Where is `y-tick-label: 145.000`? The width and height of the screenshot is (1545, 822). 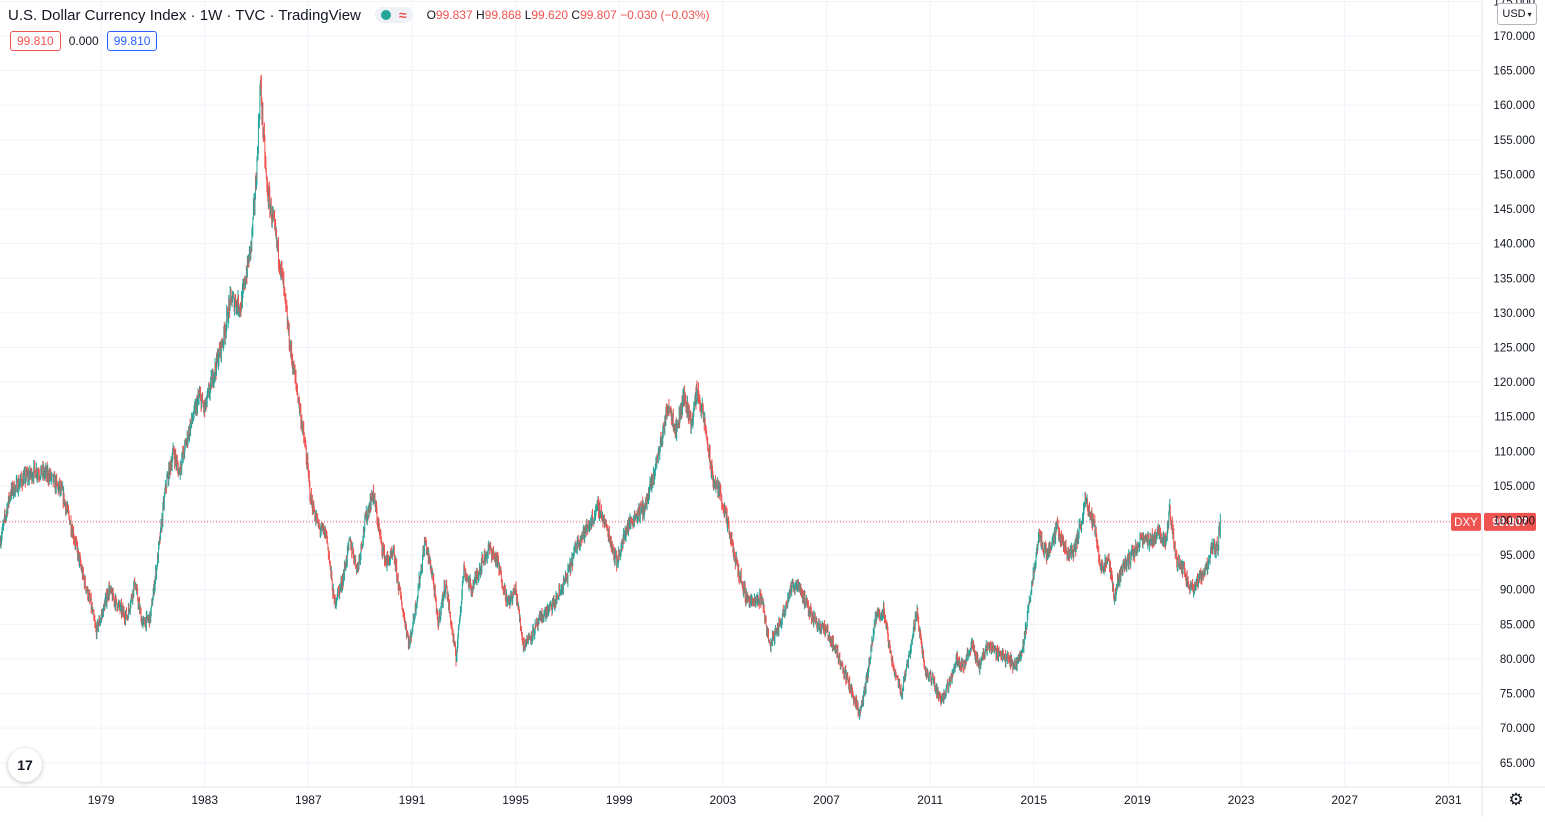
y-tick-label: 145.000 is located at coordinates (1514, 210).